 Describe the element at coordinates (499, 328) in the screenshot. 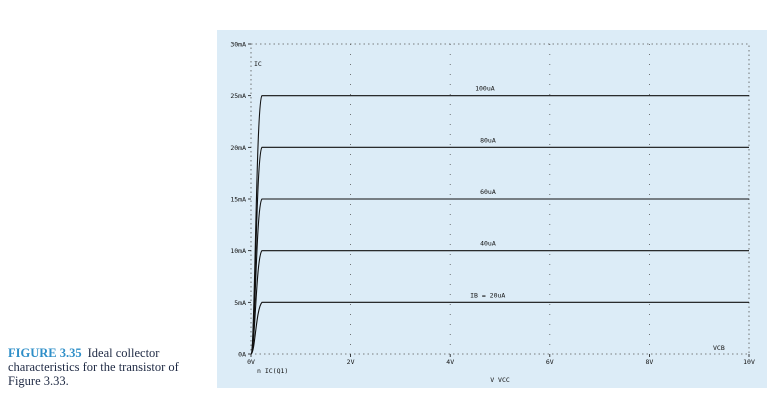

I see `series-curve` at that location.